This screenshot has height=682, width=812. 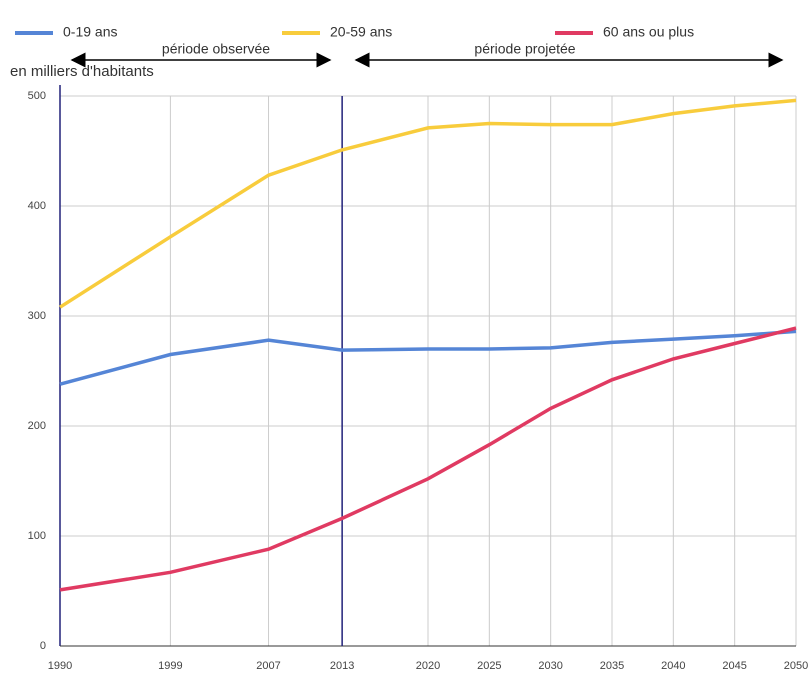 What do you see at coordinates (428, 666) in the screenshot?
I see `x-tick-label: 2020` at bounding box center [428, 666].